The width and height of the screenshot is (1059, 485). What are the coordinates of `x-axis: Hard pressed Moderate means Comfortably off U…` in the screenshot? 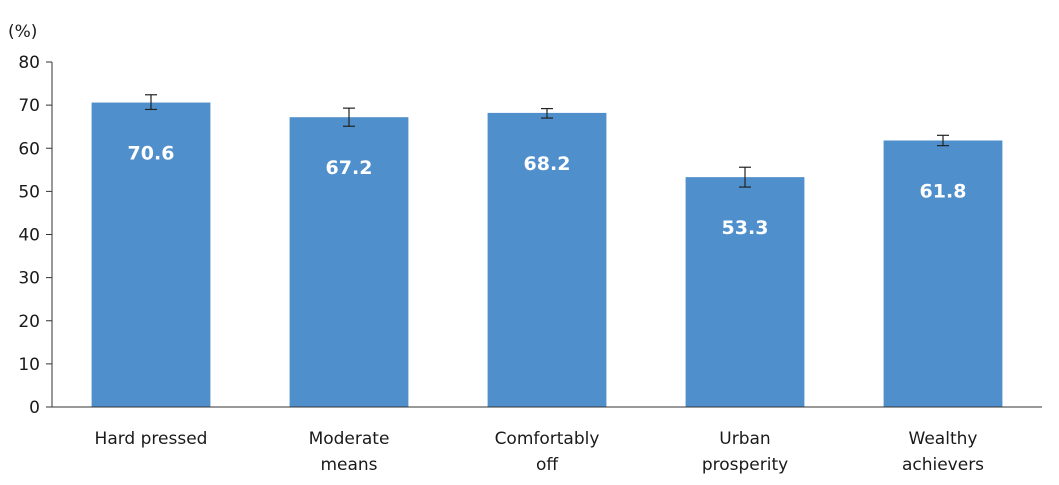 It's located at (547, 440).